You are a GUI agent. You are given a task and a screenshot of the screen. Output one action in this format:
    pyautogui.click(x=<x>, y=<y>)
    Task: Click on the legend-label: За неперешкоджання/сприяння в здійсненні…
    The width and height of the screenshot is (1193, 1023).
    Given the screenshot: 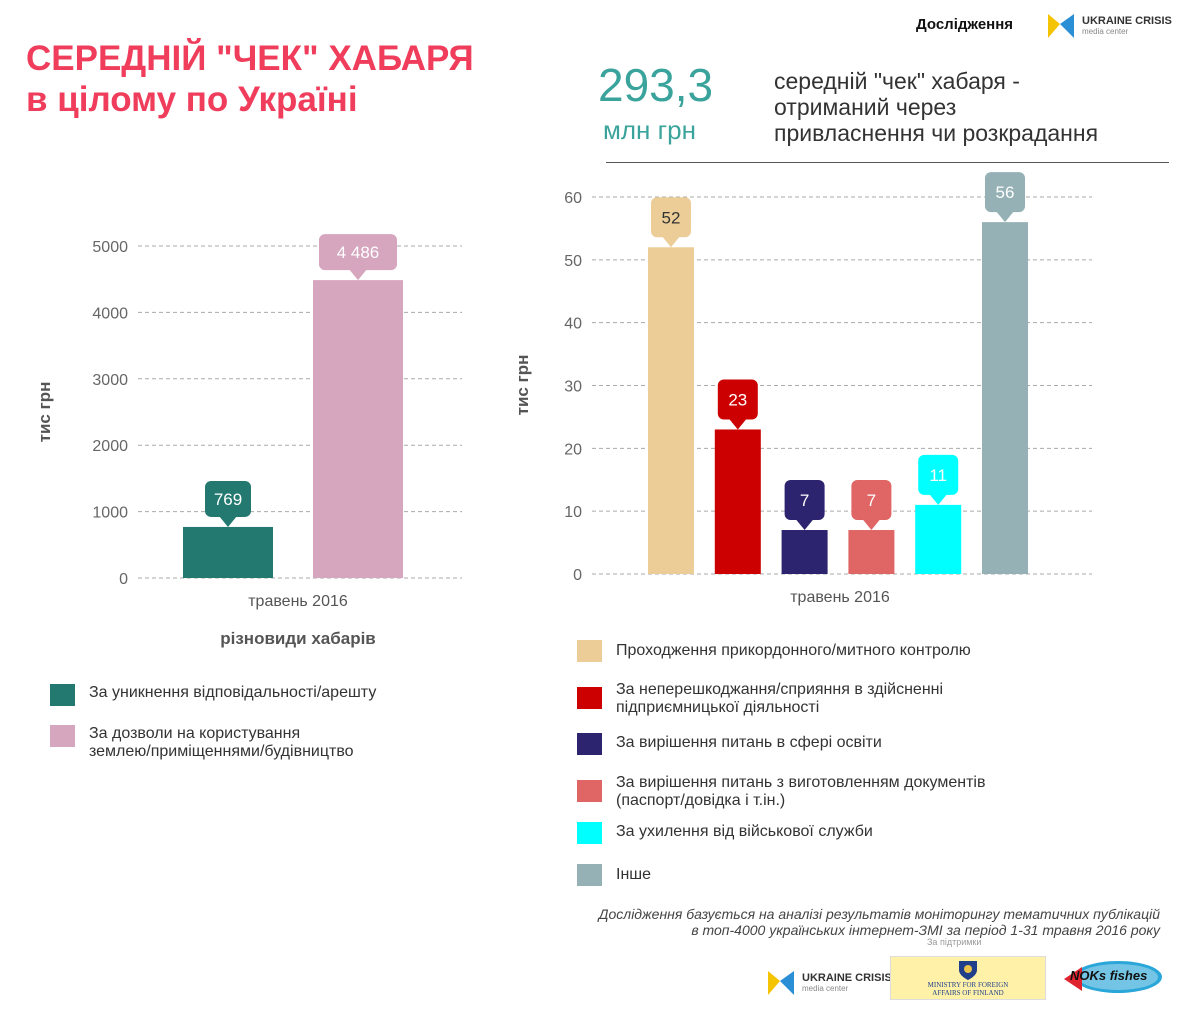 What is the action you would take?
    pyautogui.click(x=779, y=699)
    